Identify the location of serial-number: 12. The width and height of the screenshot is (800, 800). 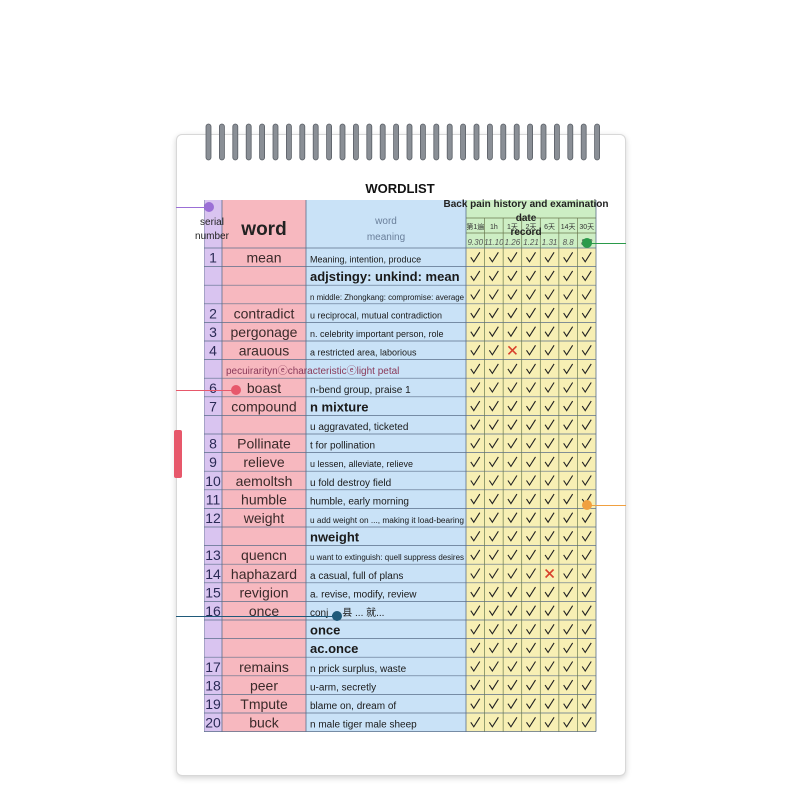
(213, 518).